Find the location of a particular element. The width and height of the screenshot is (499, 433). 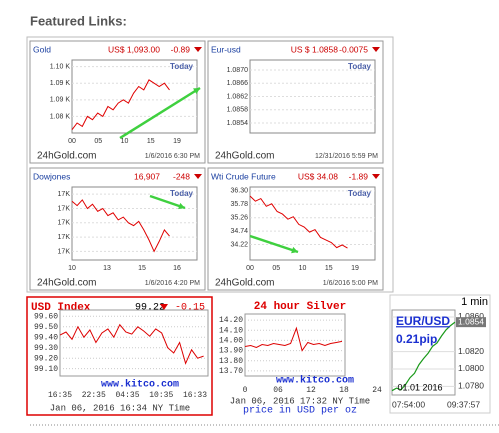

source: www.kitco.com is located at coordinates (140, 385).